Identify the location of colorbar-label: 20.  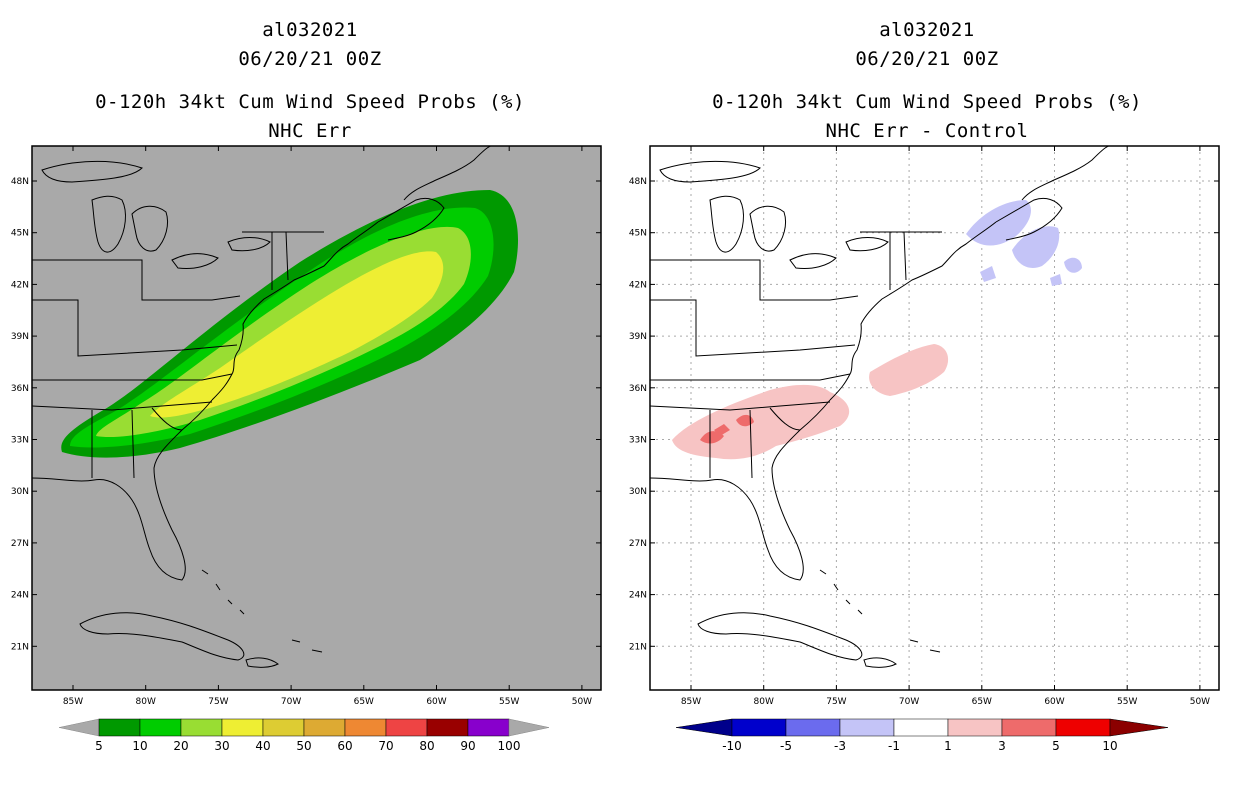
(180, 746).